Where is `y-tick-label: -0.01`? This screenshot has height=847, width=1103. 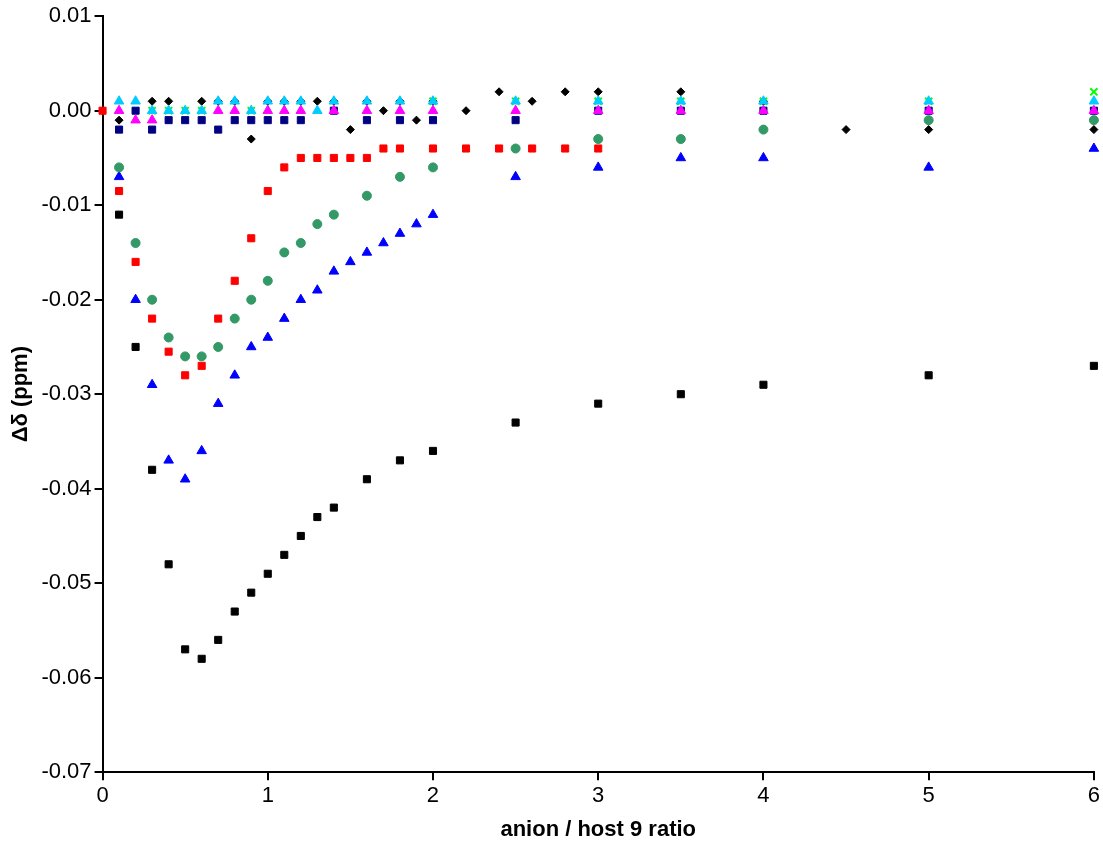 y-tick-label: -0.01 is located at coordinates (66, 204).